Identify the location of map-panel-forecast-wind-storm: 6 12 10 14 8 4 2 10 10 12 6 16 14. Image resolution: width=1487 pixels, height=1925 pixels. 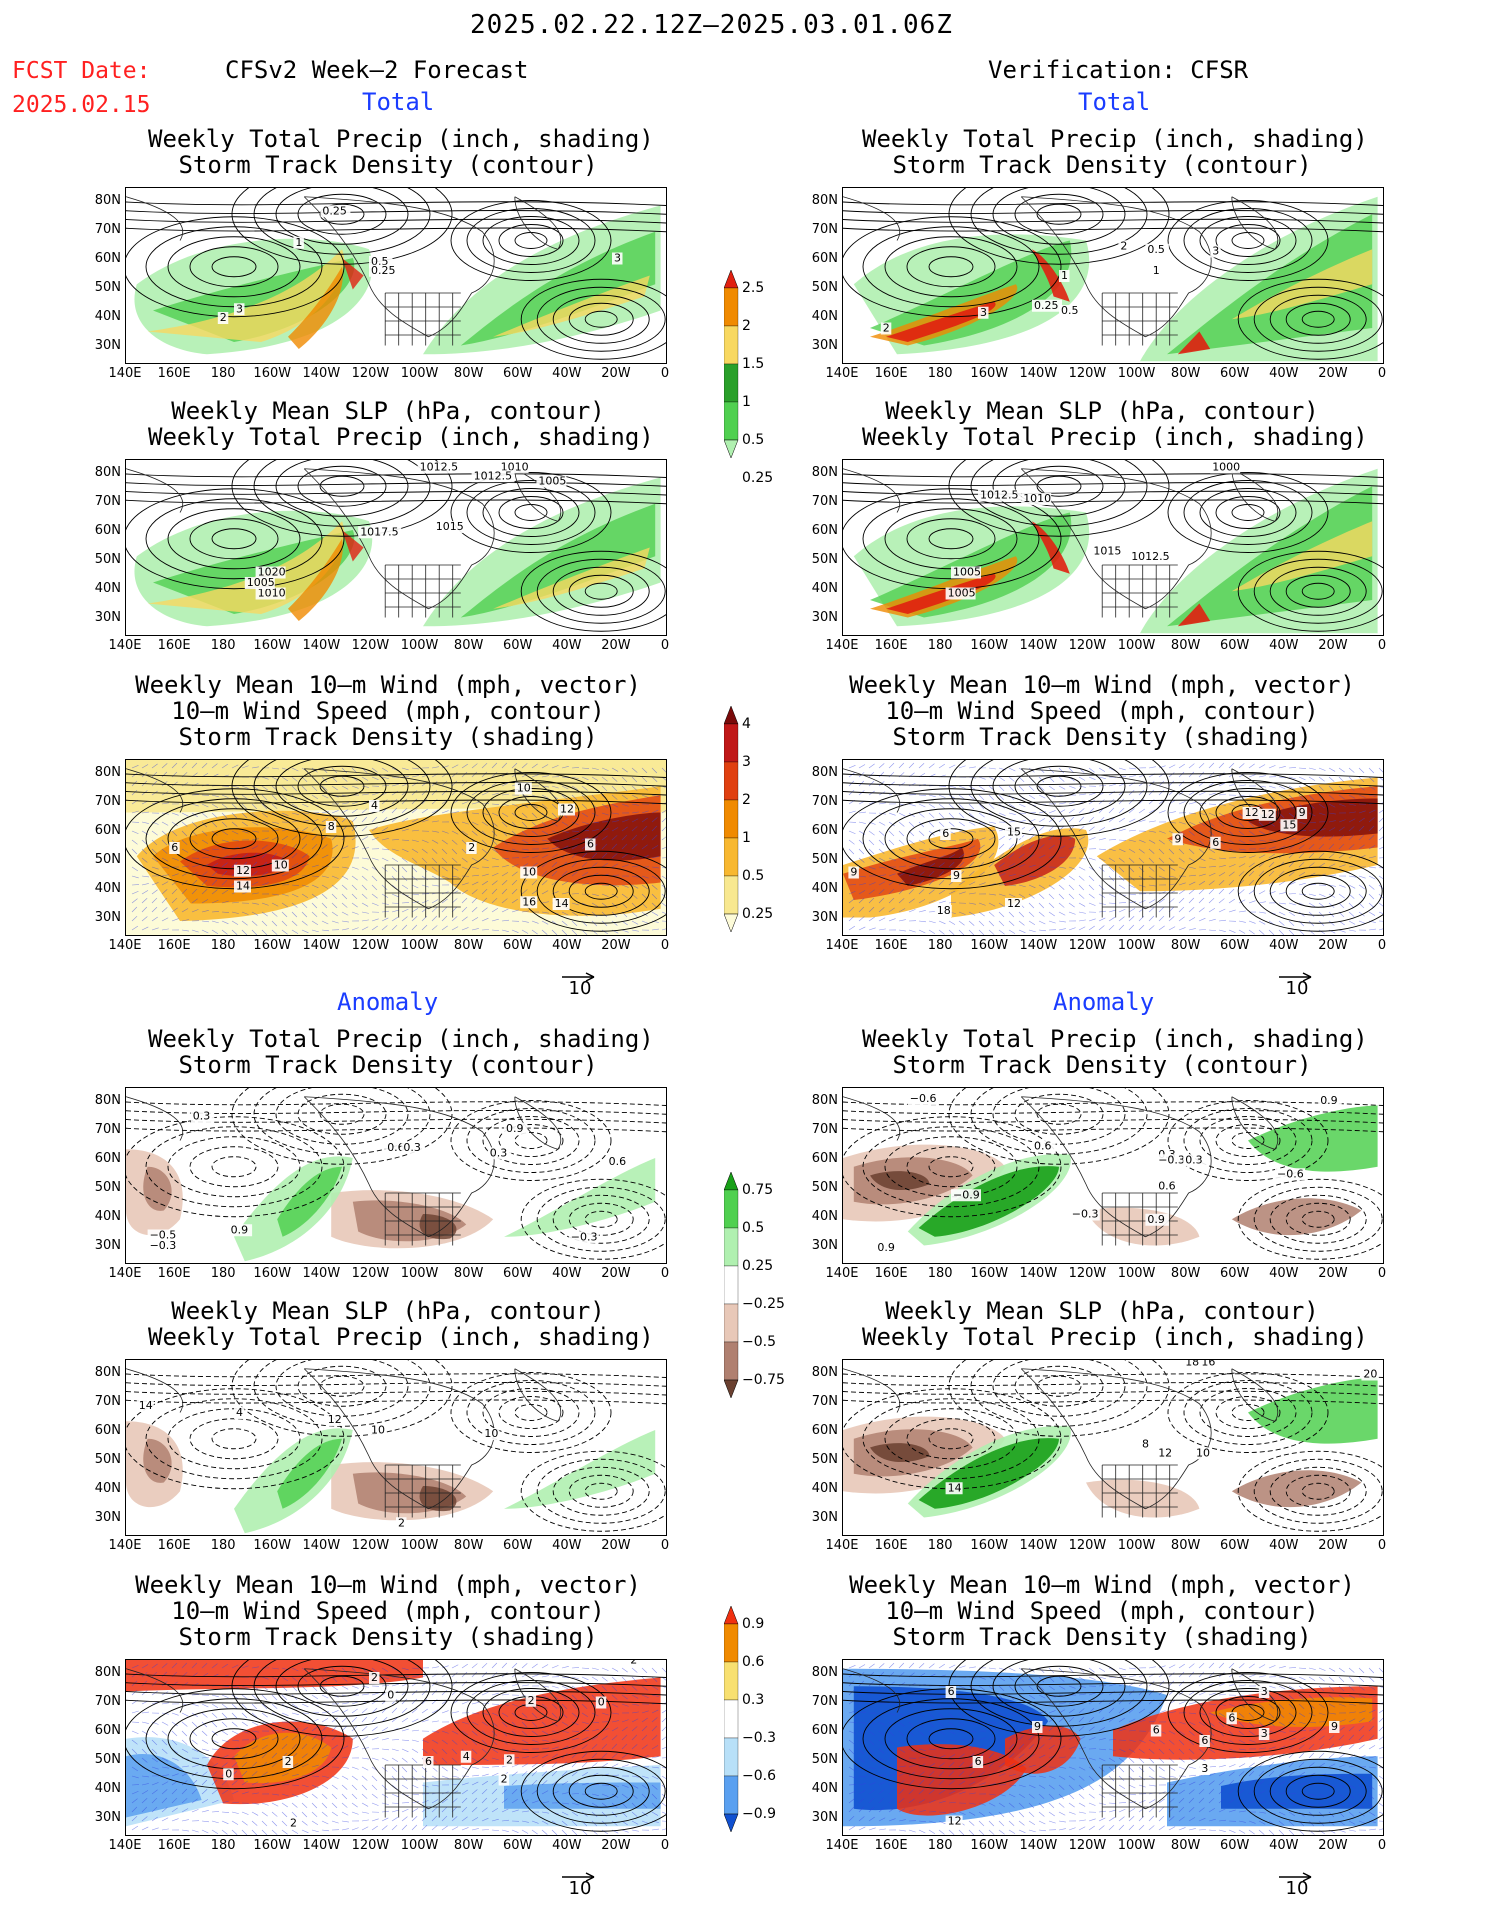
(396, 847).